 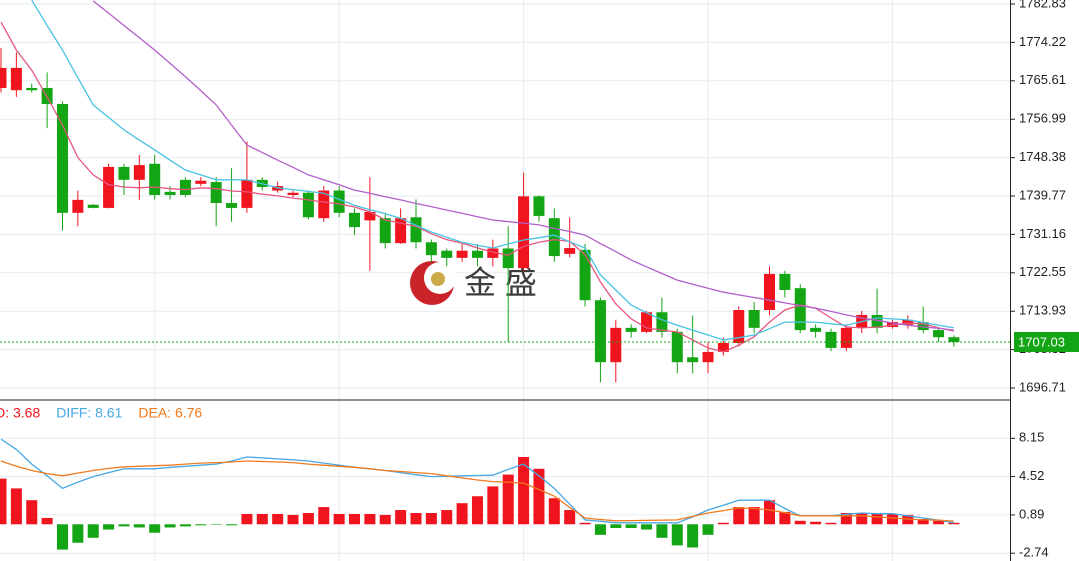 I want to click on last-price-box, so click(x=1046, y=341).